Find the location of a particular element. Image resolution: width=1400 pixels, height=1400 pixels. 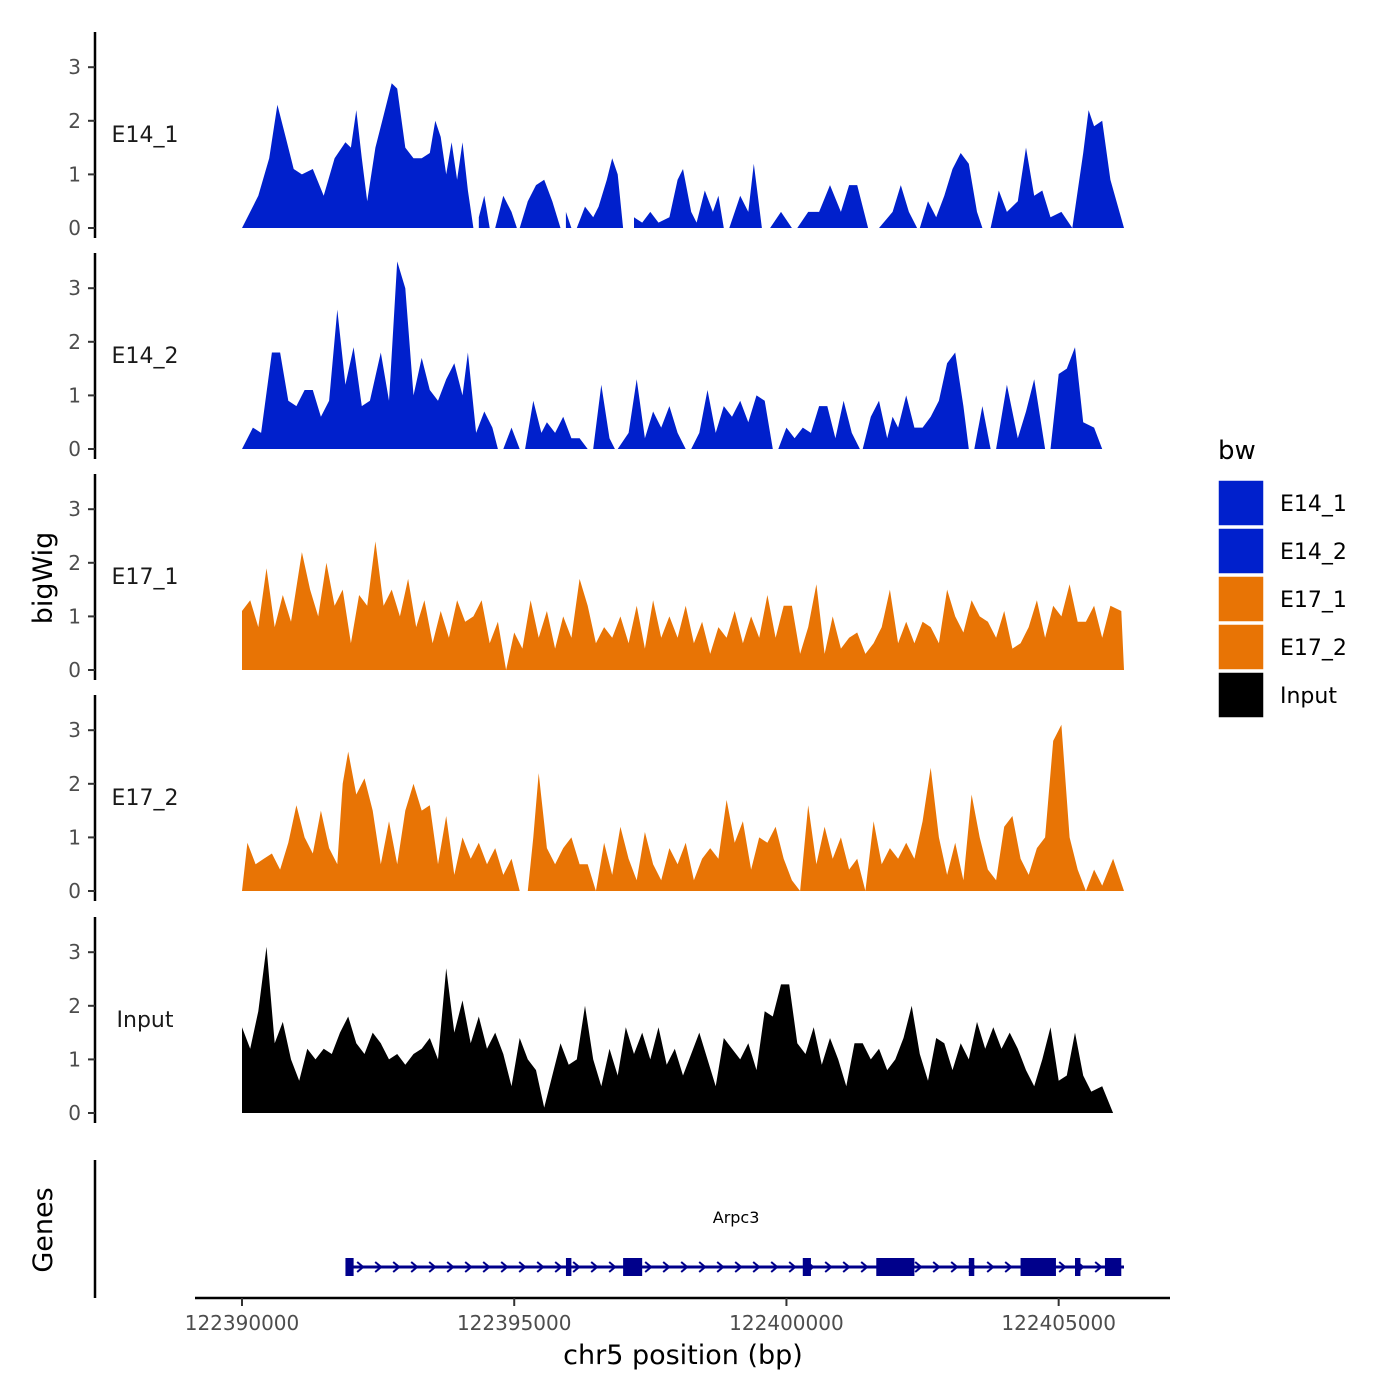

track-e17-1: 0 1 2 3 E17_1 is located at coordinates (596, 578).